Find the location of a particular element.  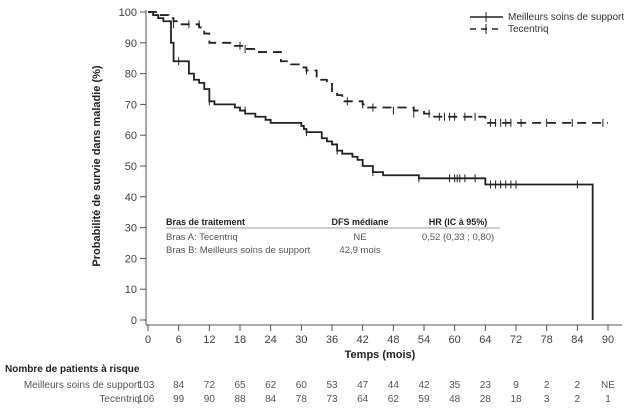

x-ticks: 0 6 12 18 24 30 36 42 48 54 60 64 72 78 84 90 is located at coordinates (379, 335).